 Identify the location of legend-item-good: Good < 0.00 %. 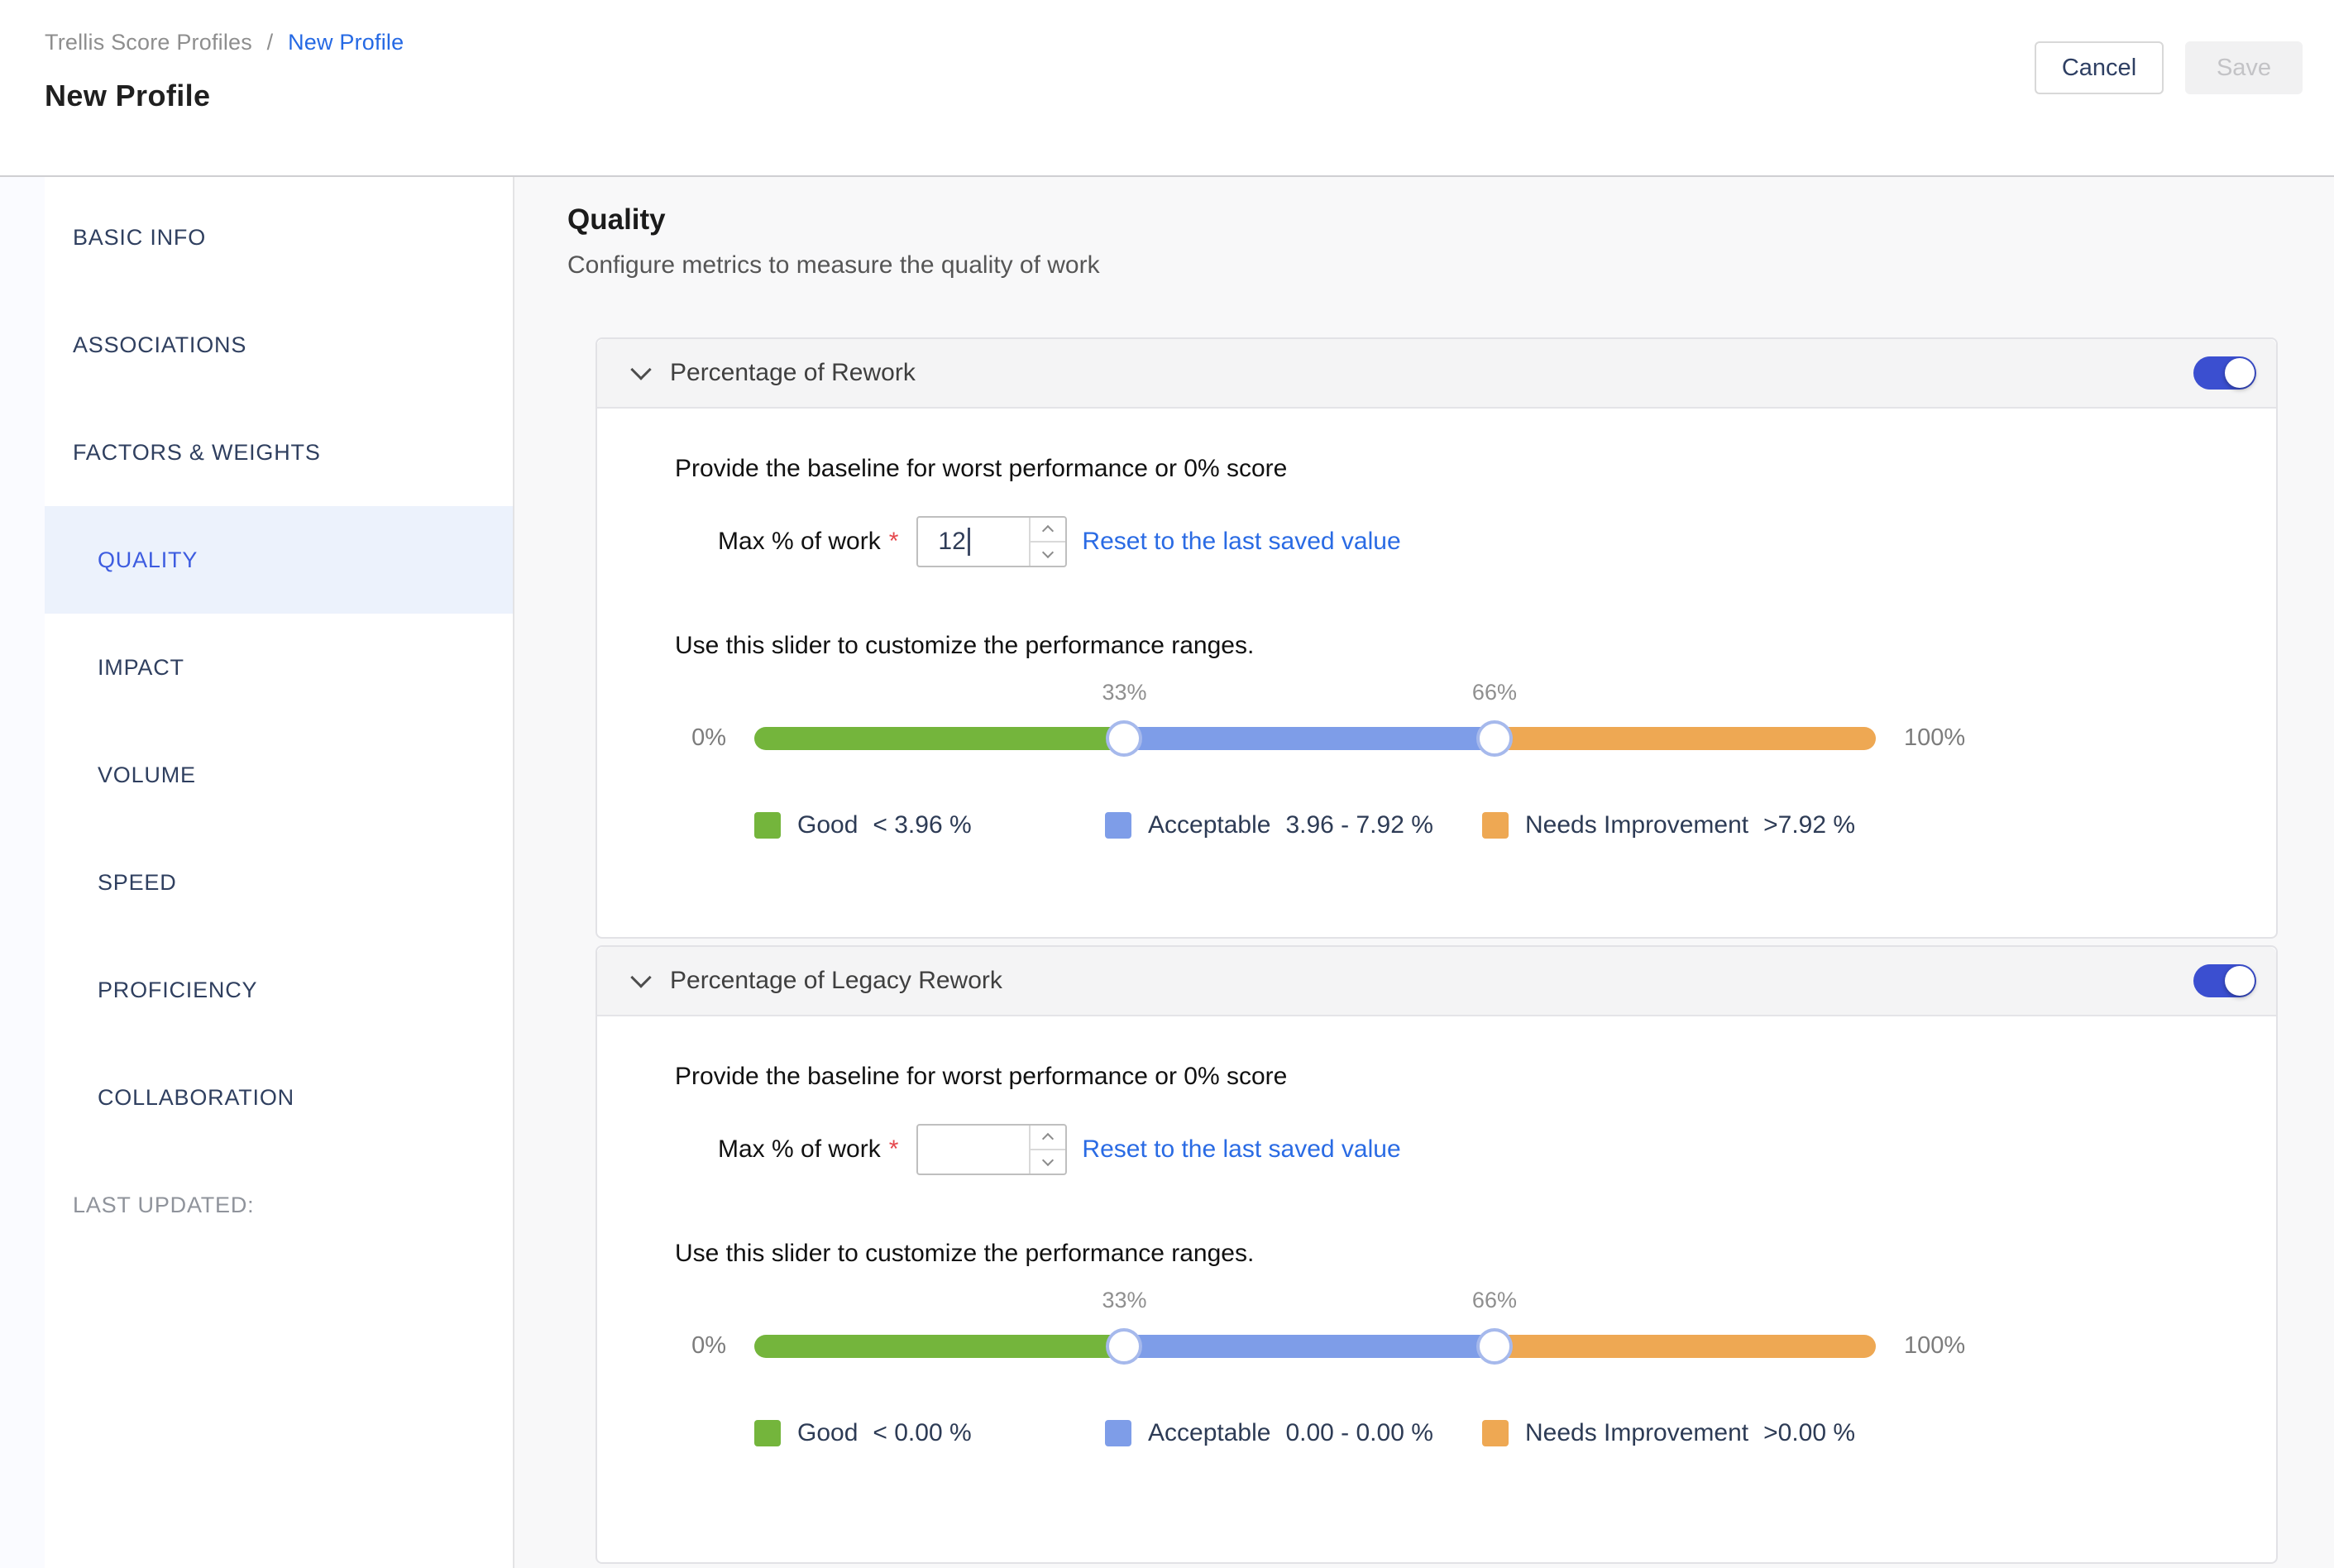
(863, 1433).